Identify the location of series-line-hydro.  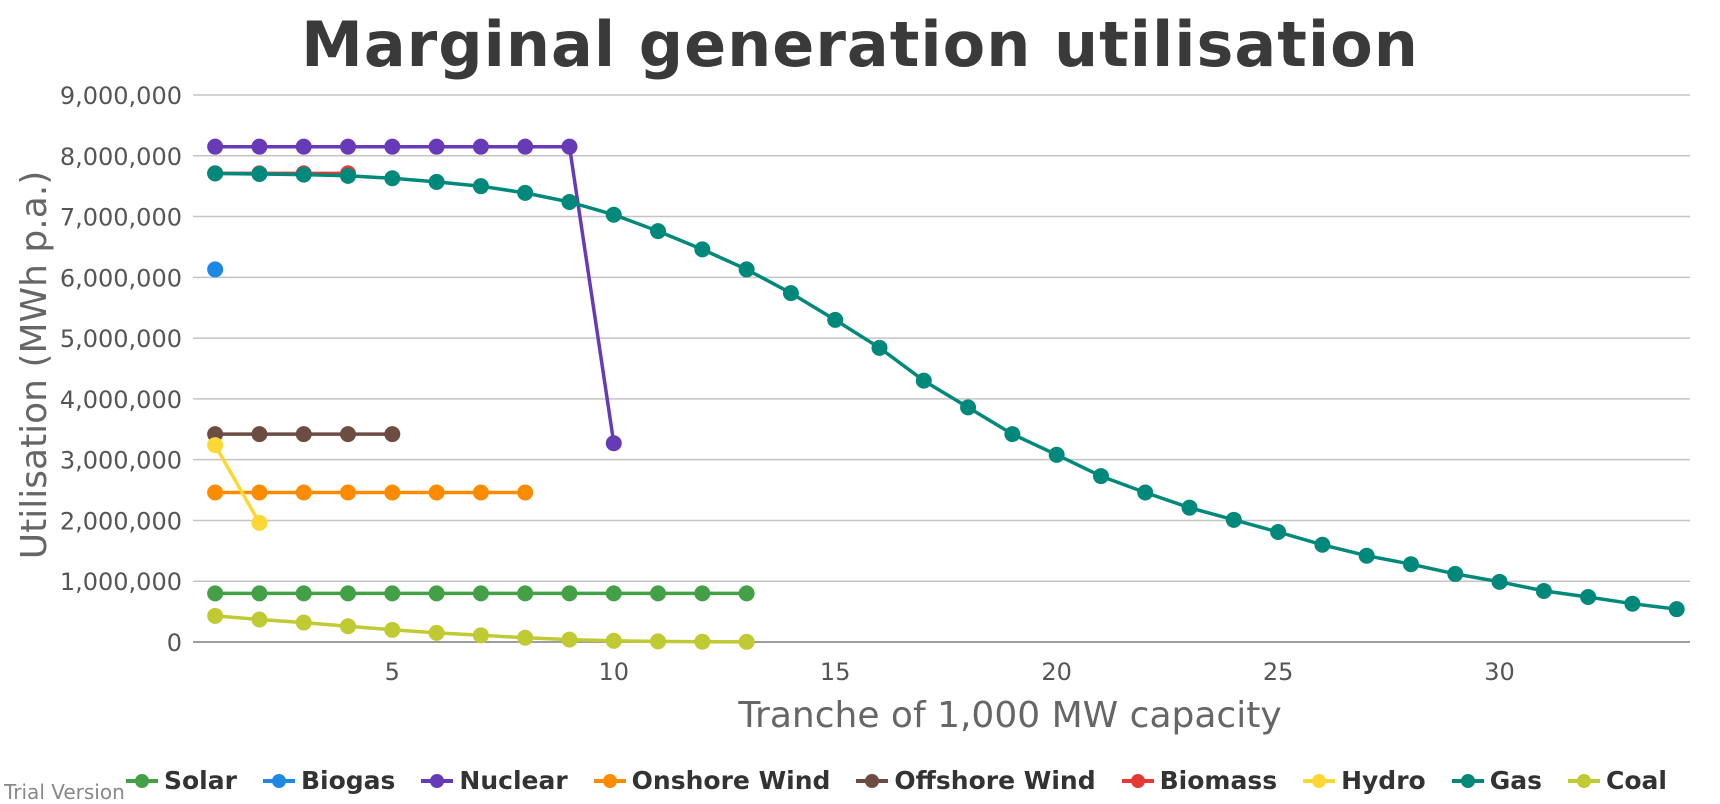
(237, 484).